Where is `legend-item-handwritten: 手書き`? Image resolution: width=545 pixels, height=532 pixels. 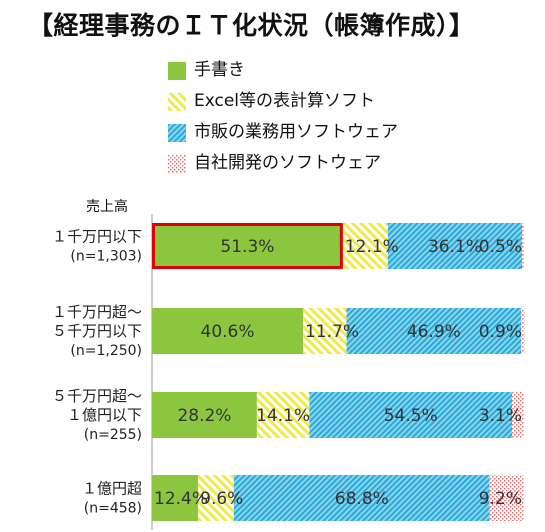 legend-item-handwritten: 手書き is located at coordinates (318, 70).